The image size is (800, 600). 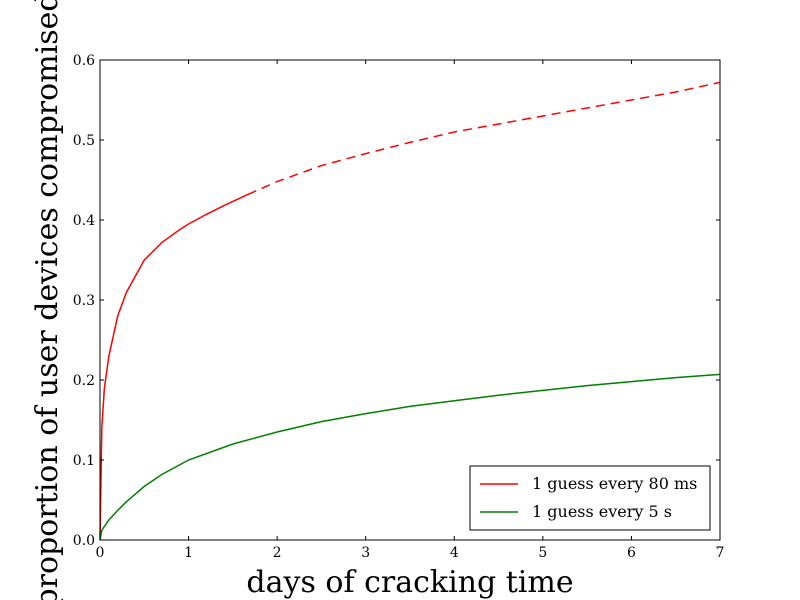 What do you see at coordinates (84, 381) in the screenshot?
I see `y-tick-label: 0.2` at bounding box center [84, 381].